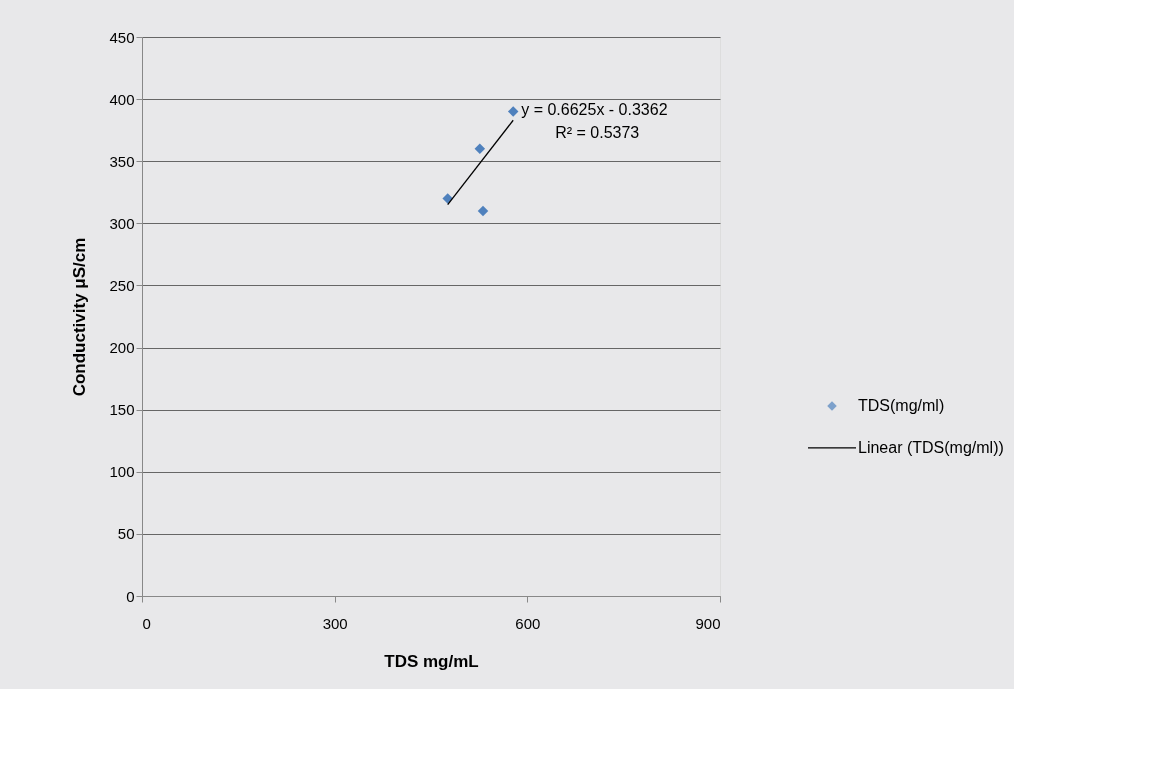 The image size is (1161, 778). Describe the element at coordinates (122, 37) in the screenshot. I see `y-tick-label: 450` at that location.